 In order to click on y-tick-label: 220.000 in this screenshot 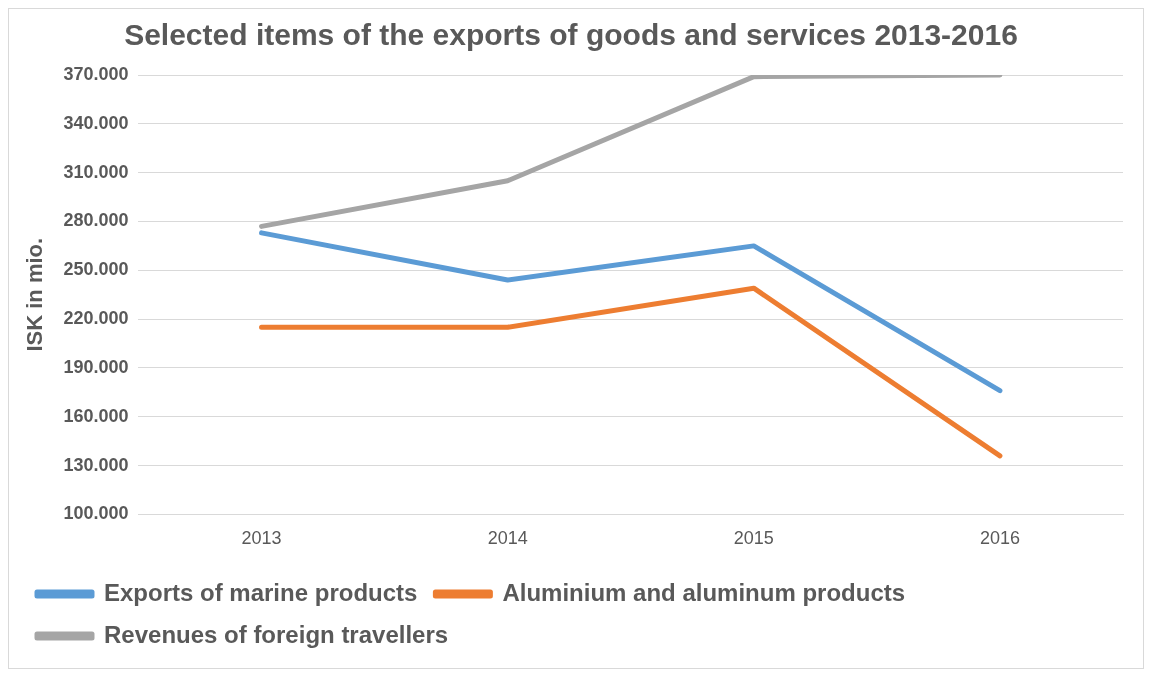, I will do `click(96, 318)`.